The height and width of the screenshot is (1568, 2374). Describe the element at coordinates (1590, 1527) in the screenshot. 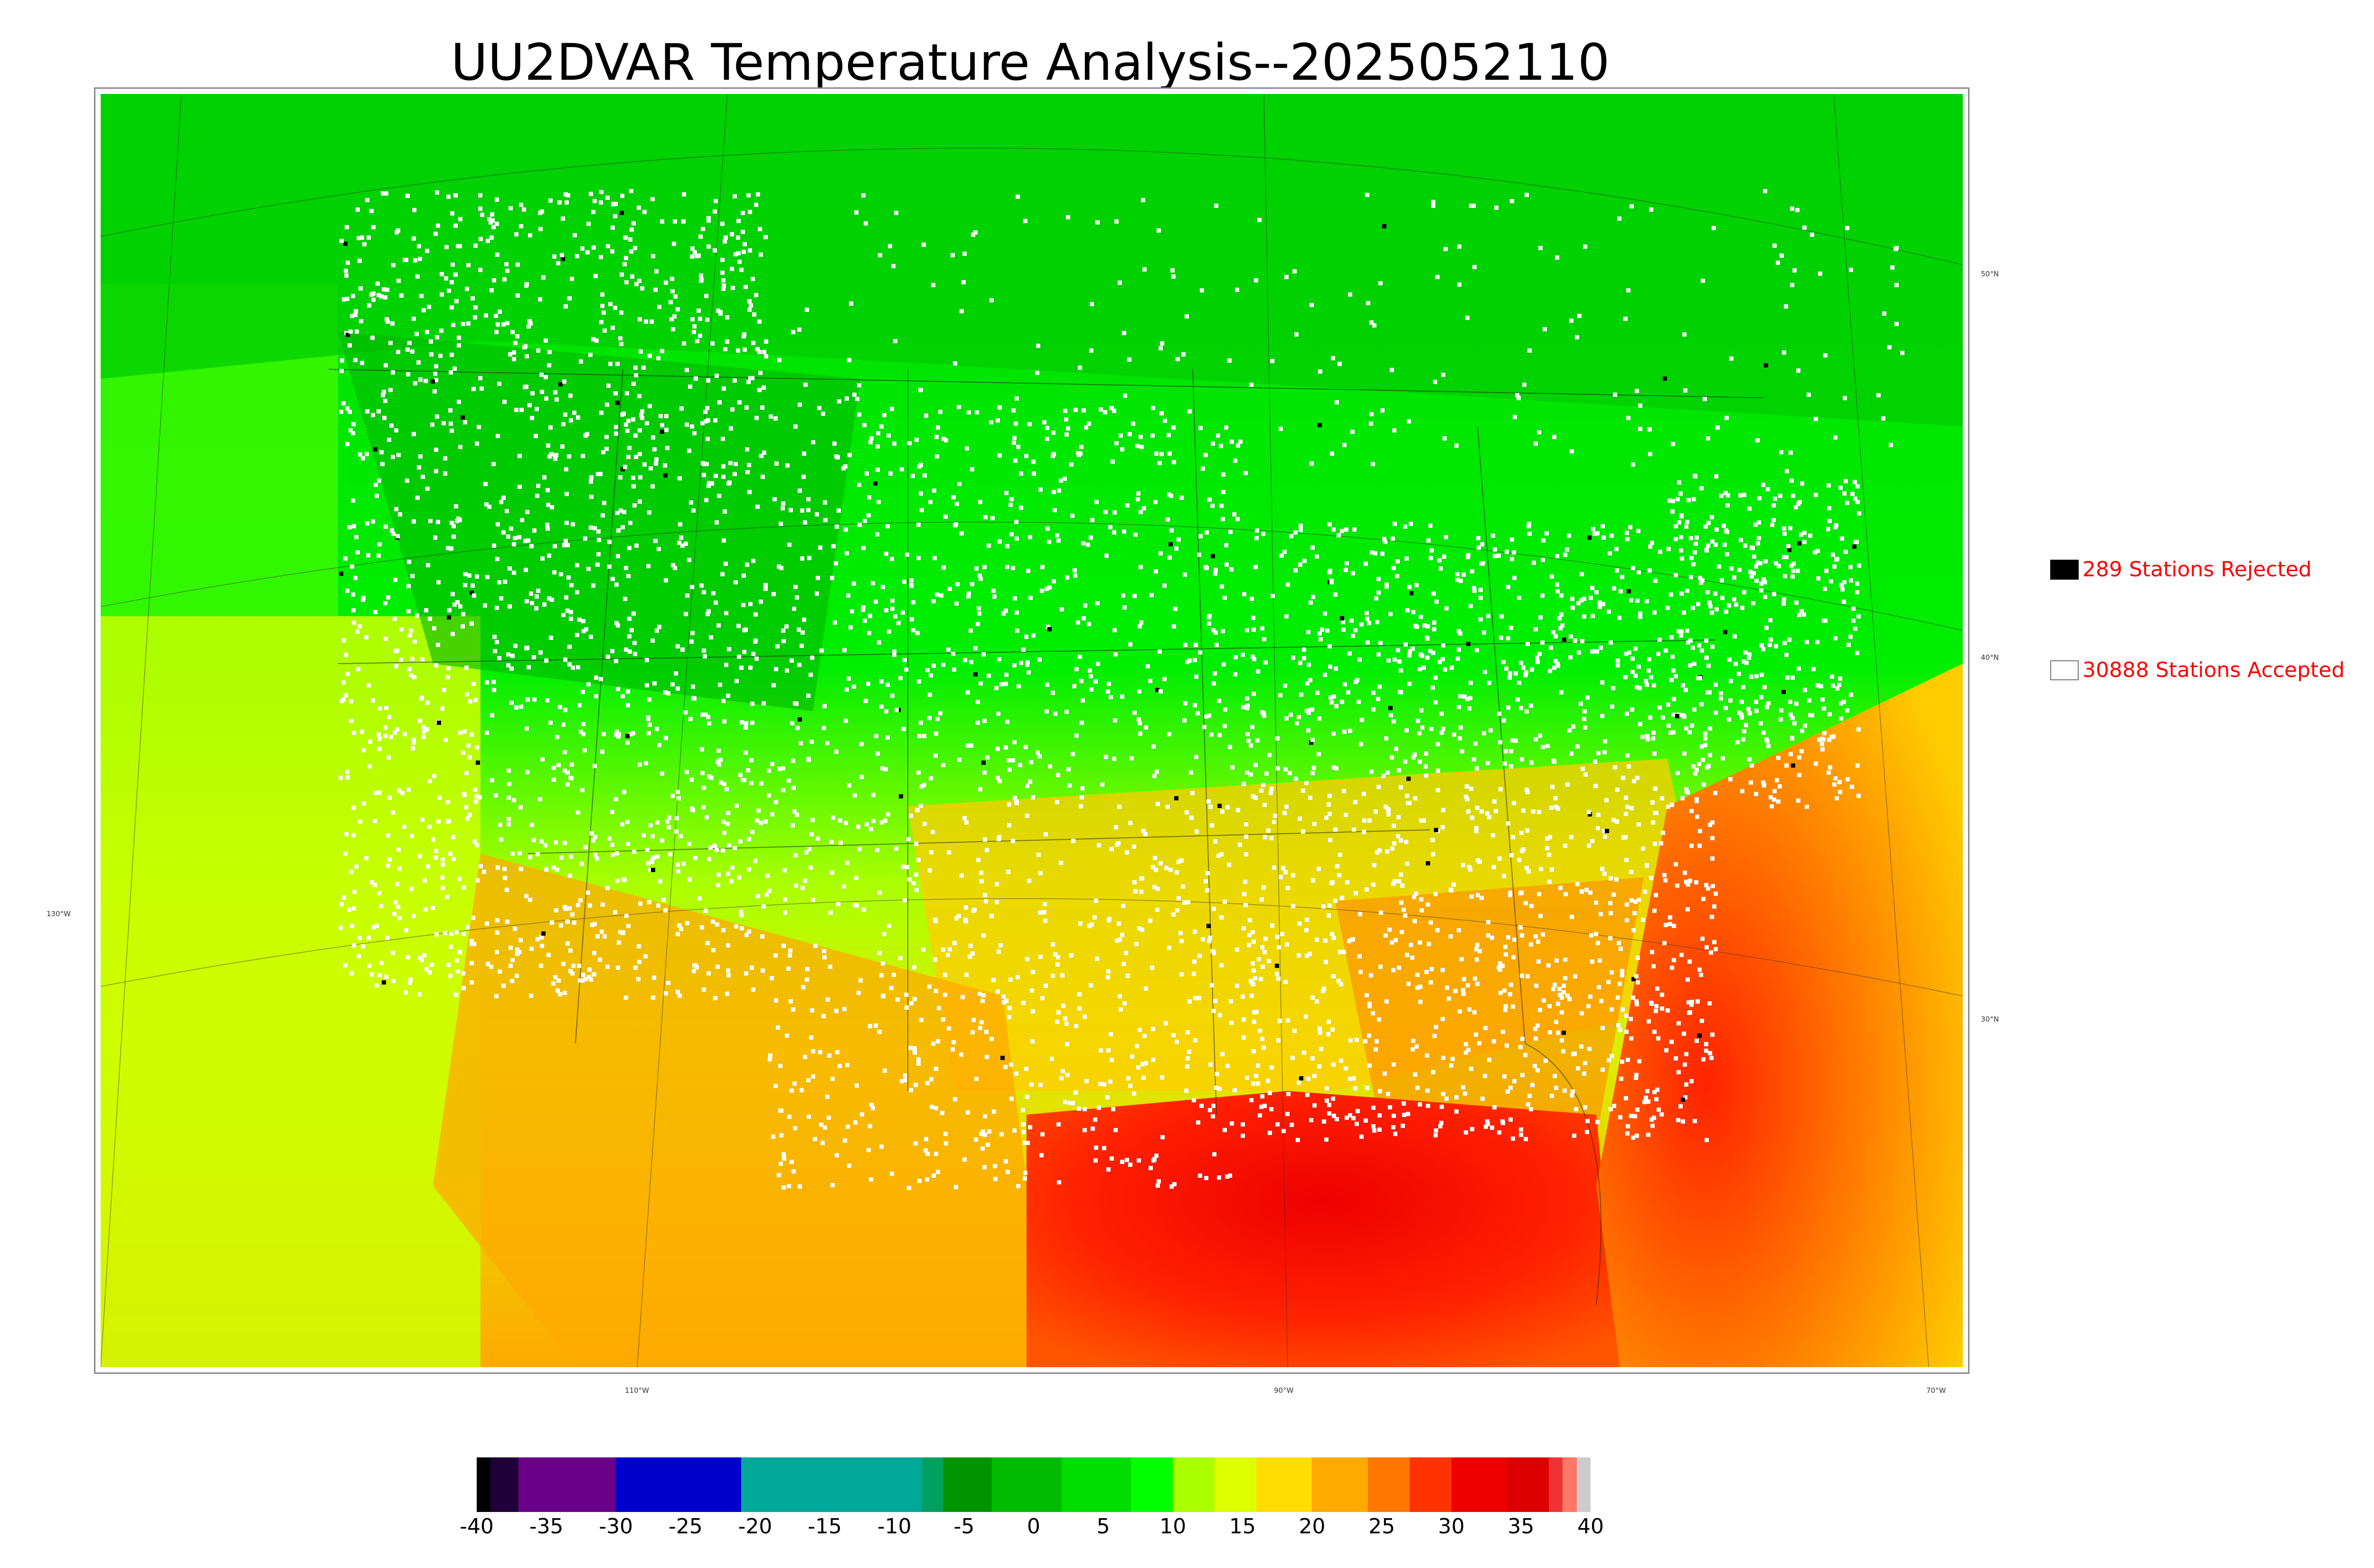

I see `colorbar-tick-label: 40` at that location.